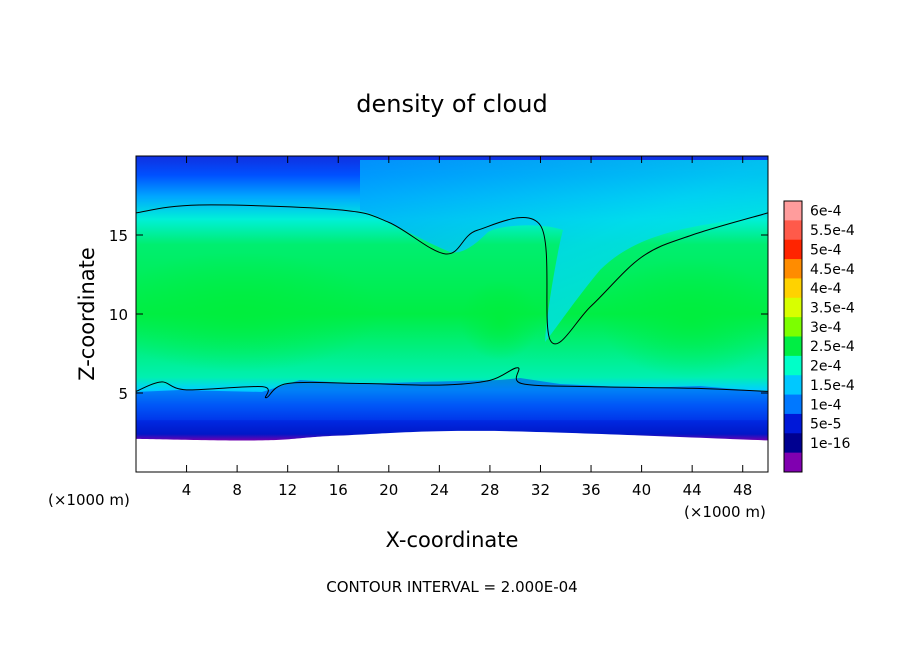 The height and width of the screenshot is (654, 904). What do you see at coordinates (725, 512) in the screenshot?
I see `x-unit-right: (×1000 m)` at bounding box center [725, 512].